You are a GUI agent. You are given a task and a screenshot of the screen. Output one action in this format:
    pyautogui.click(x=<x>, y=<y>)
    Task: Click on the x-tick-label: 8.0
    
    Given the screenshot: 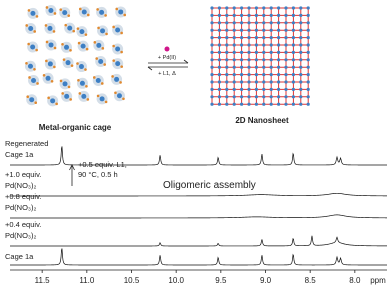 What is the action you would take?
    pyautogui.click(x=355, y=280)
    